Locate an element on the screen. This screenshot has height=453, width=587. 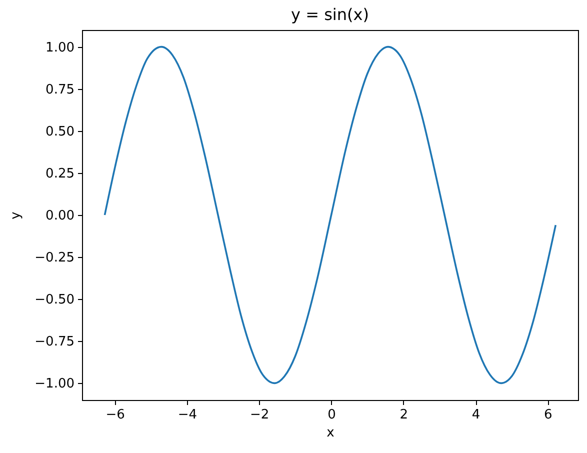
x-axis-title: x is located at coordinates (330, 433).